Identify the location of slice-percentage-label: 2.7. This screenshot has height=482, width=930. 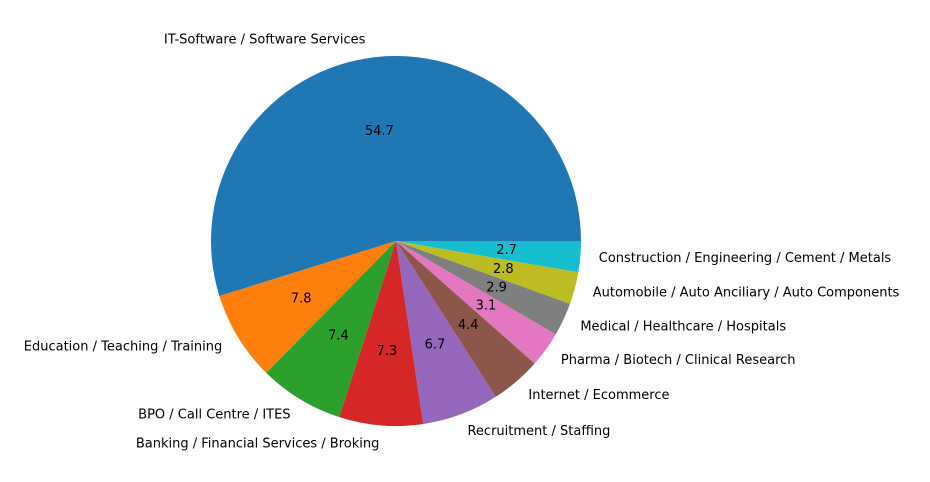
(506, 250).